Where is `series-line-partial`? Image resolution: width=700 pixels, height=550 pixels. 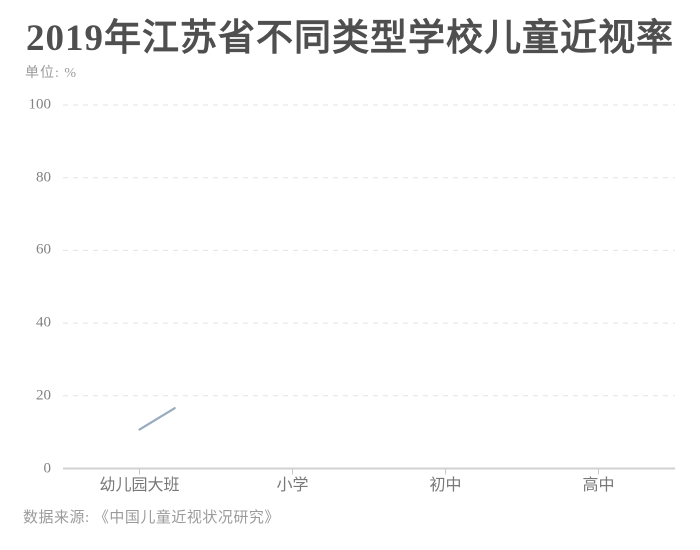 series-line-partial is located at coordinates (157, 419).